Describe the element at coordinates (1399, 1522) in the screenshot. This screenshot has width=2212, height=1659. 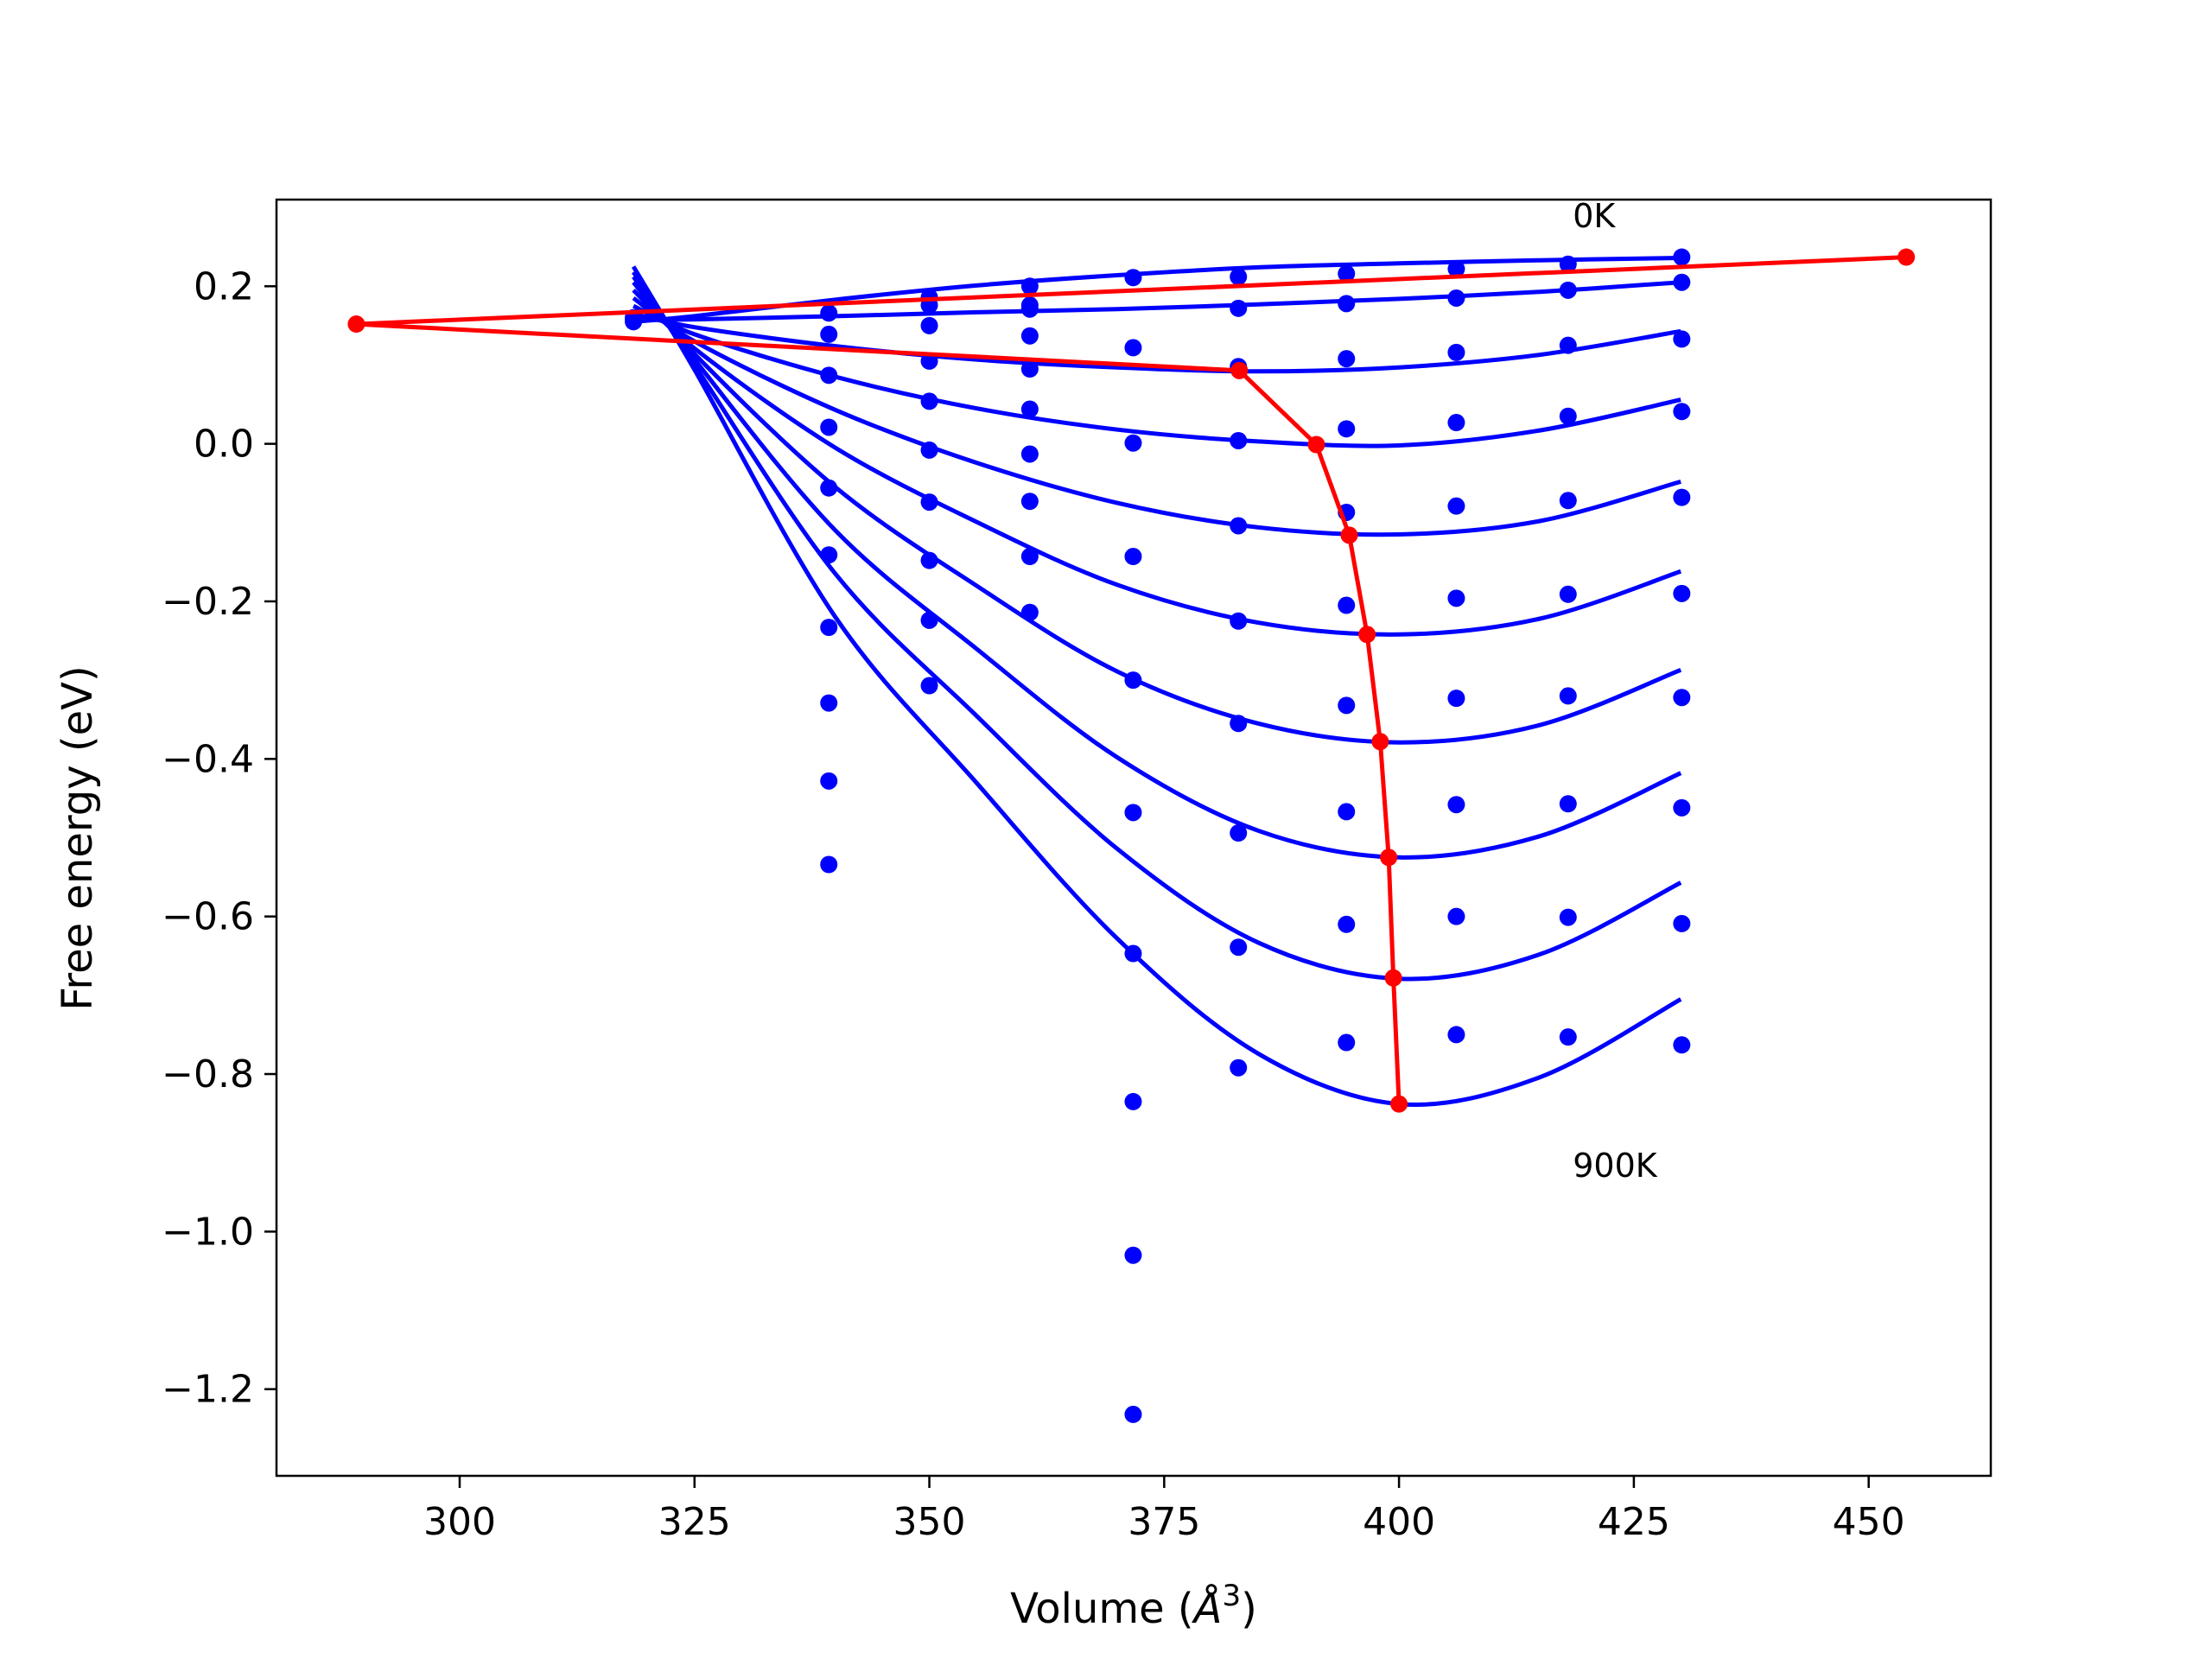
I see `x-tick-label: 400` at that location.